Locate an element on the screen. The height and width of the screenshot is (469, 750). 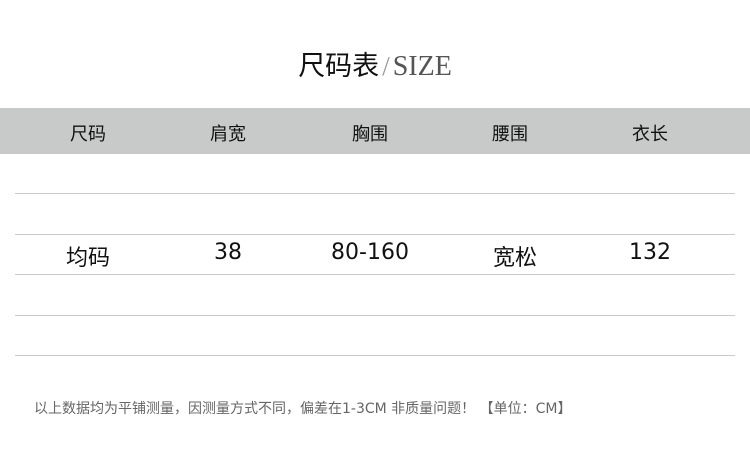
cell-waist: 宽松 is located at coordinates (514, 258).